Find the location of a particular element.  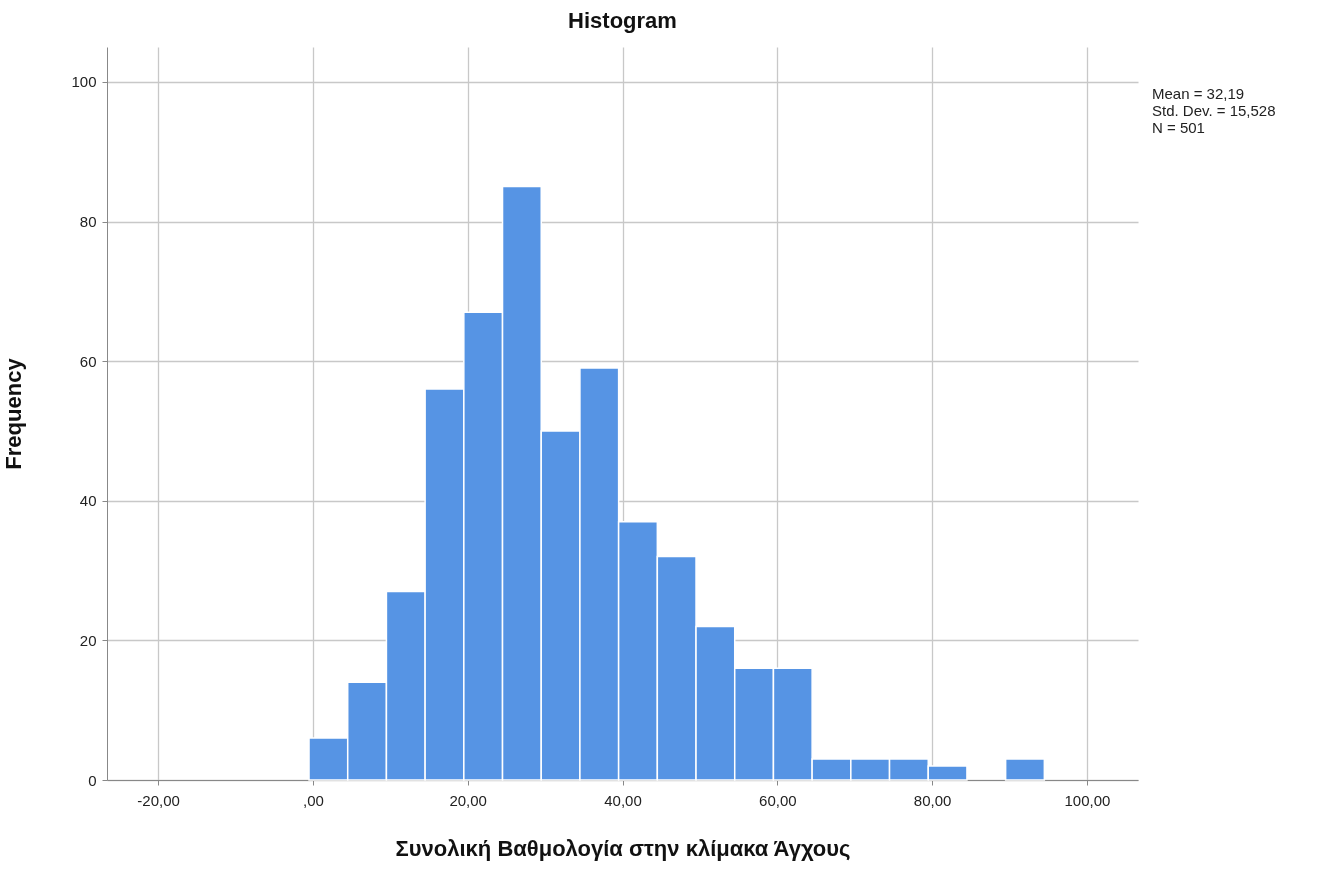

y-tick-label: 0 is located at coordinates (92, 780).